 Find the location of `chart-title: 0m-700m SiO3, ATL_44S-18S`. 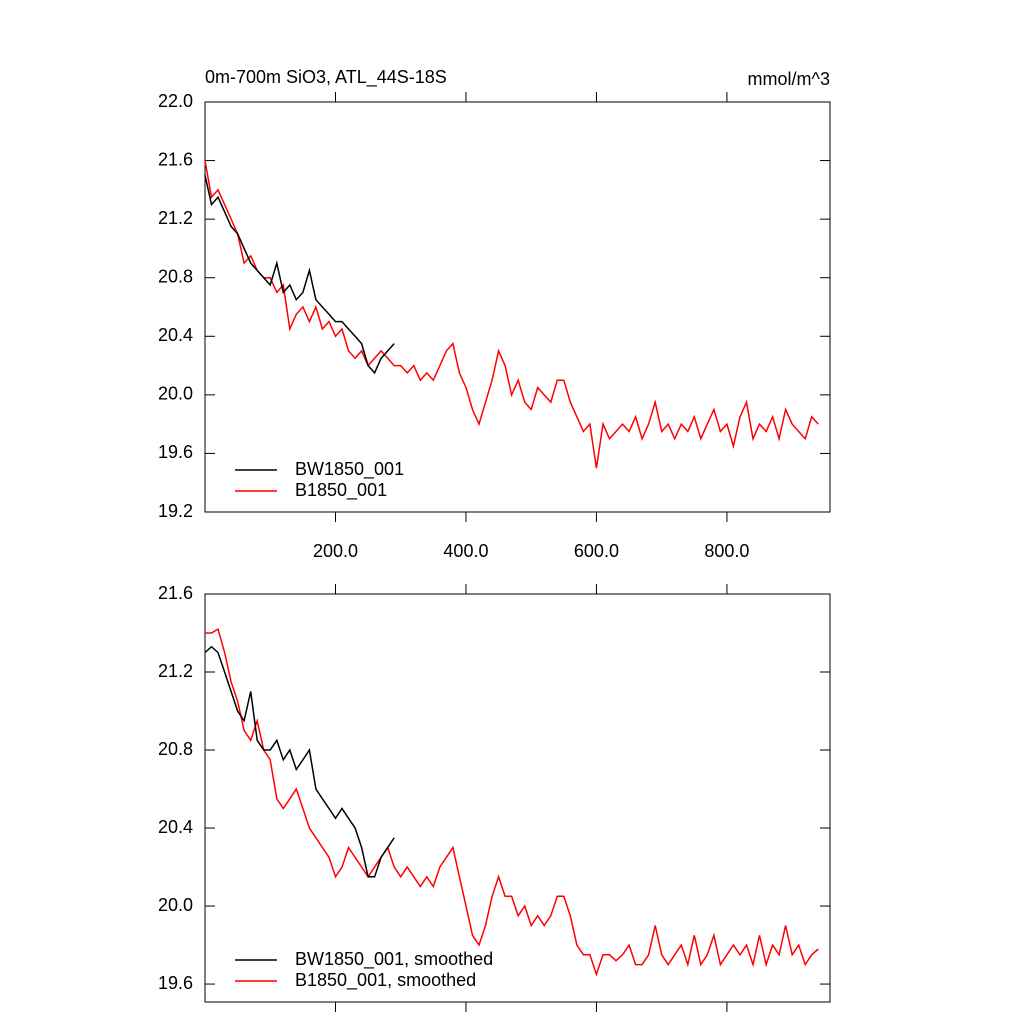

chart-title: 0m-700m SiO3, ATL_44S-18S is located at coordinates (326, 77).